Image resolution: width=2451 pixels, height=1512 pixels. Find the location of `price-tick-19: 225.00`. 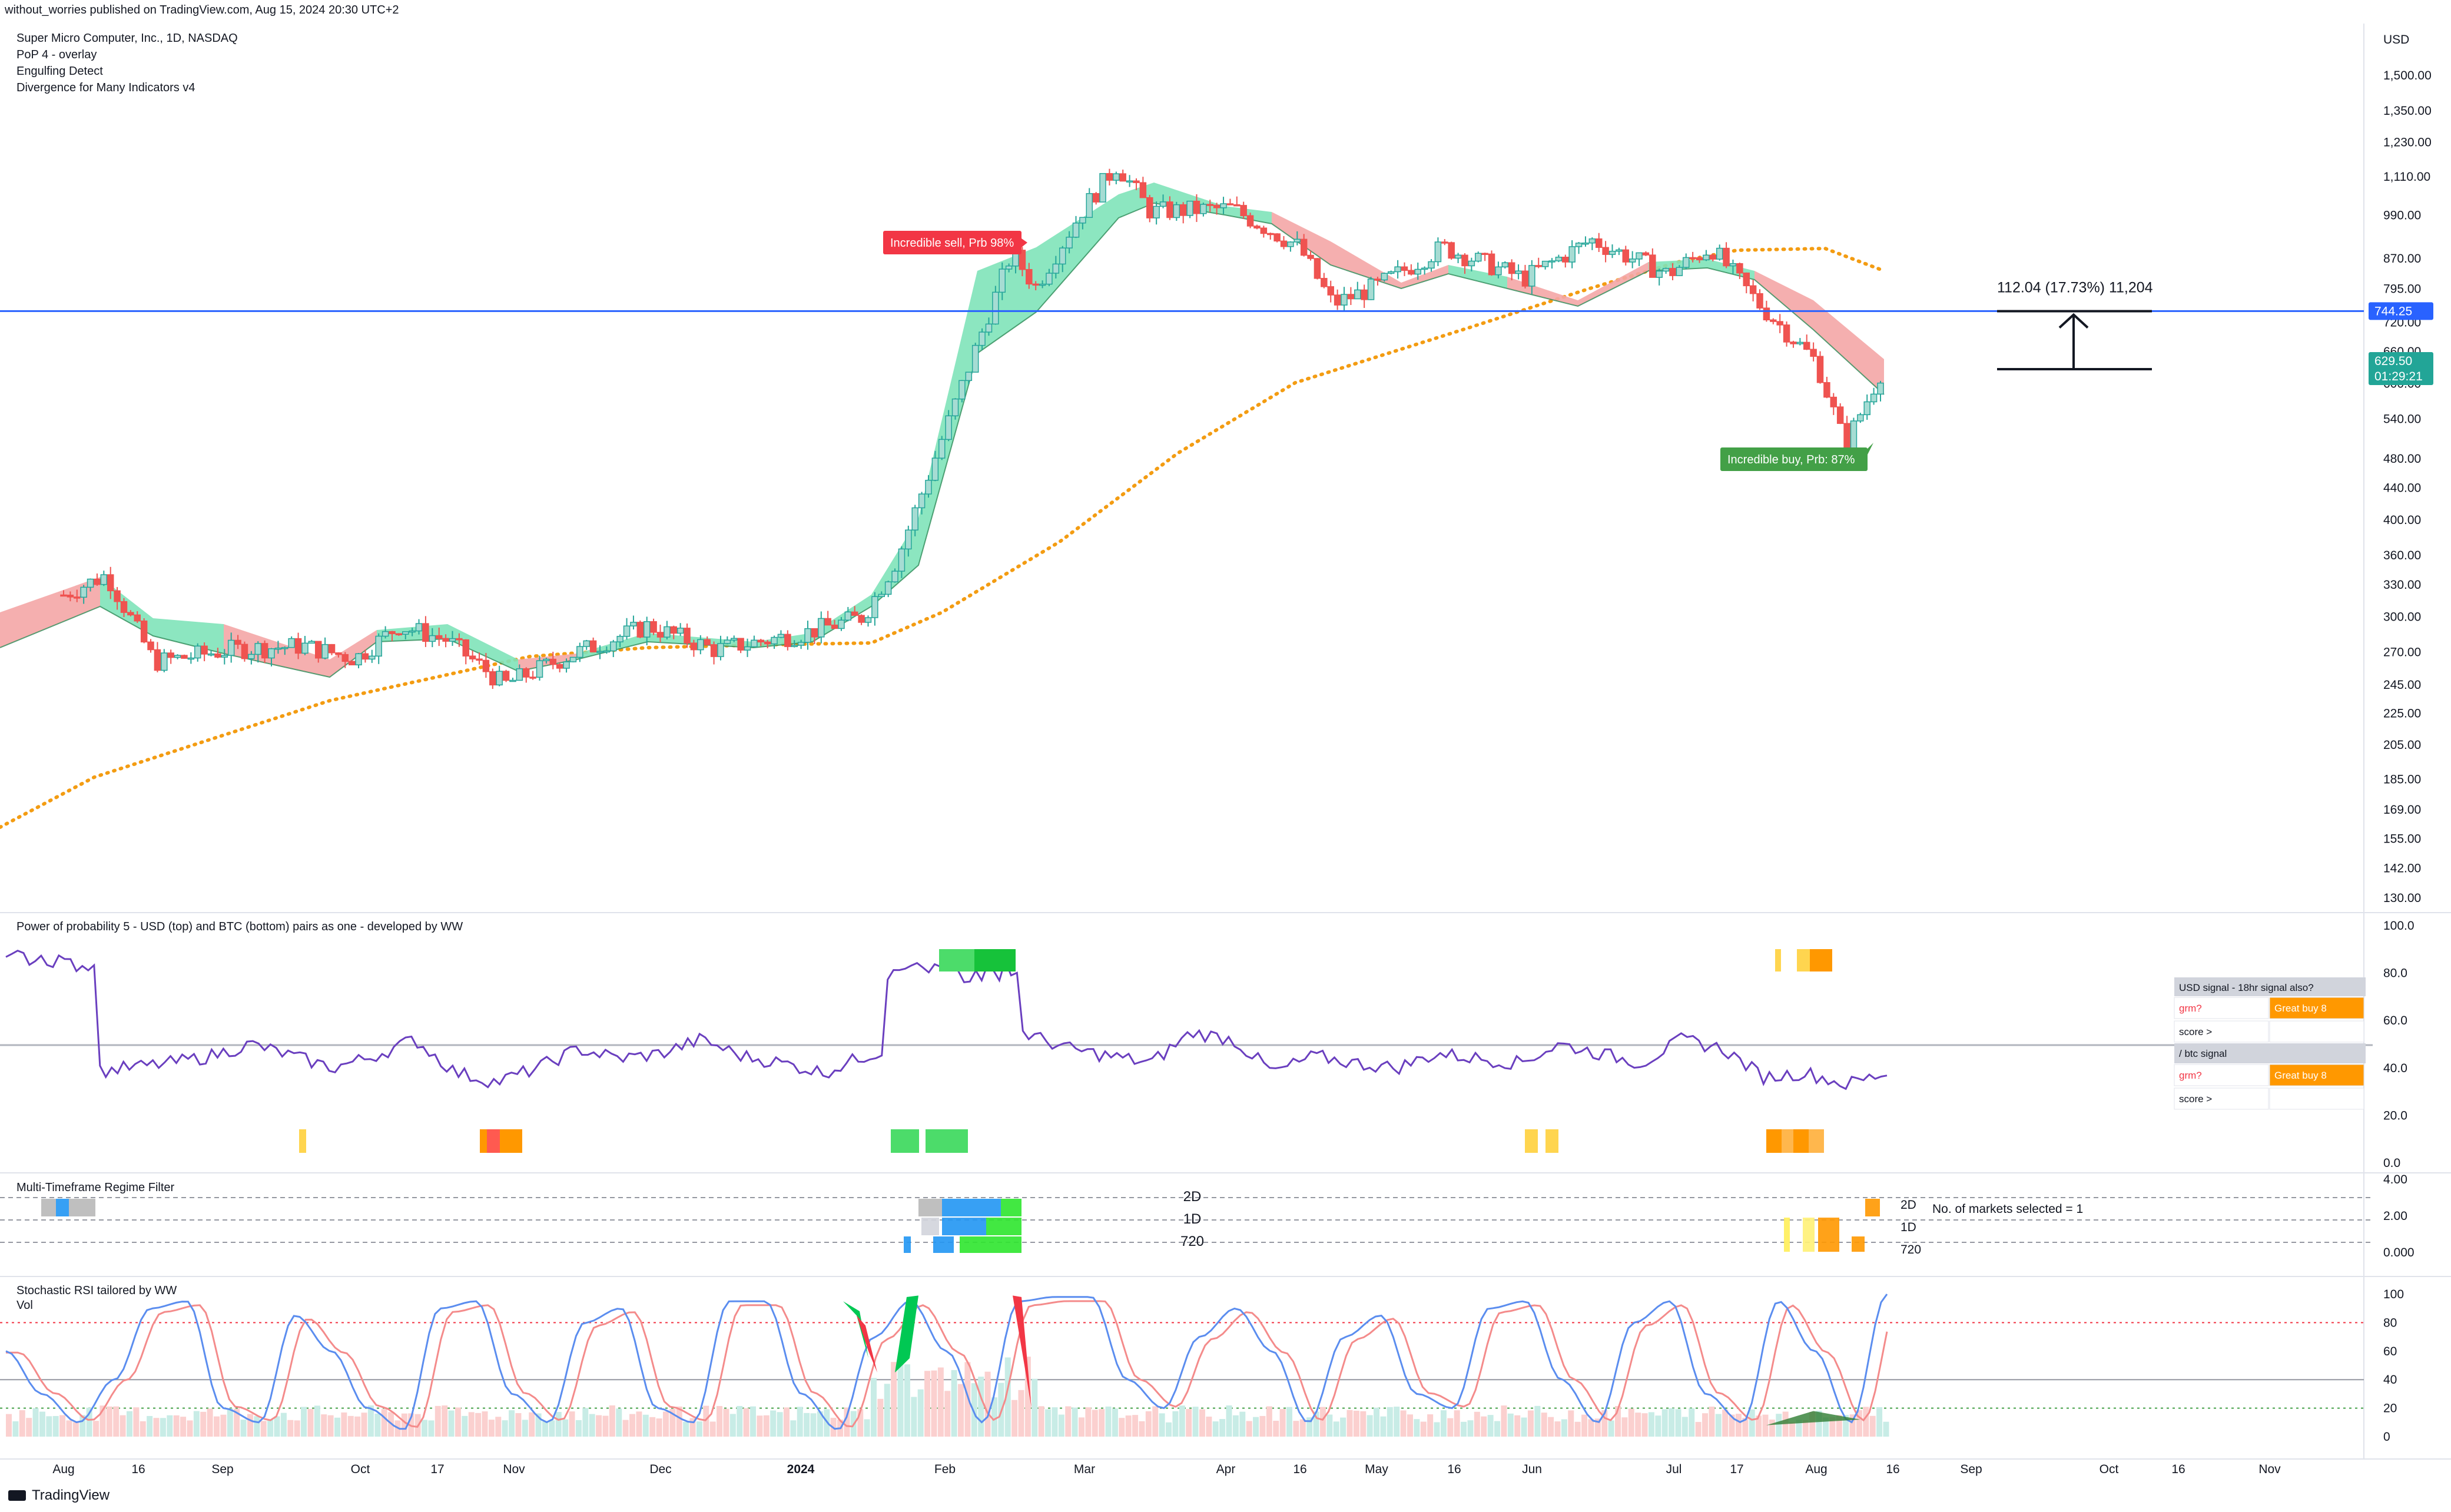

price-tick-19: 225.00 is located at coordinates (2402, 714).